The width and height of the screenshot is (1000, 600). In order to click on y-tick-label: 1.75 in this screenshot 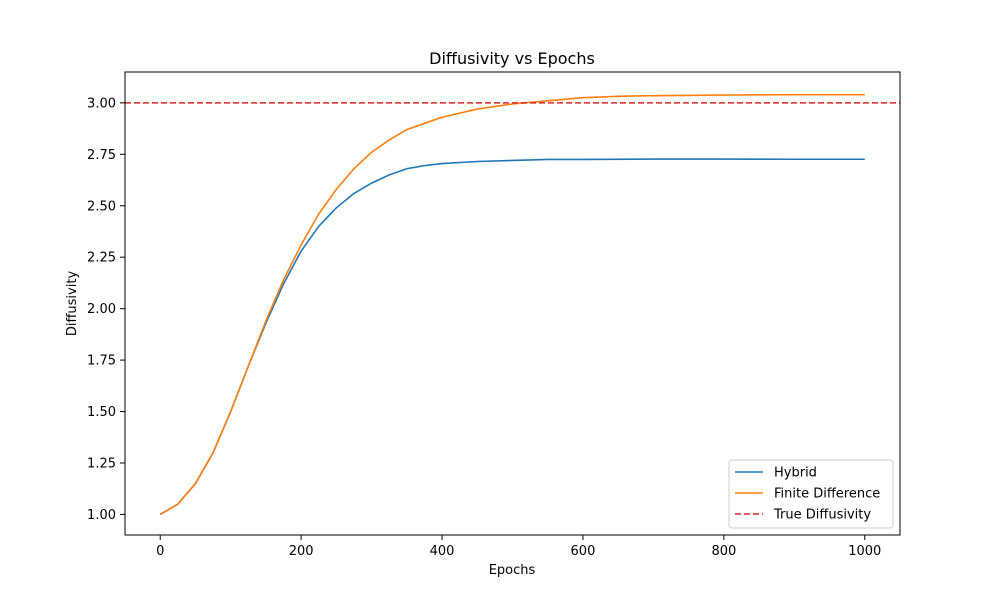, I will do `click(101, 361)`.